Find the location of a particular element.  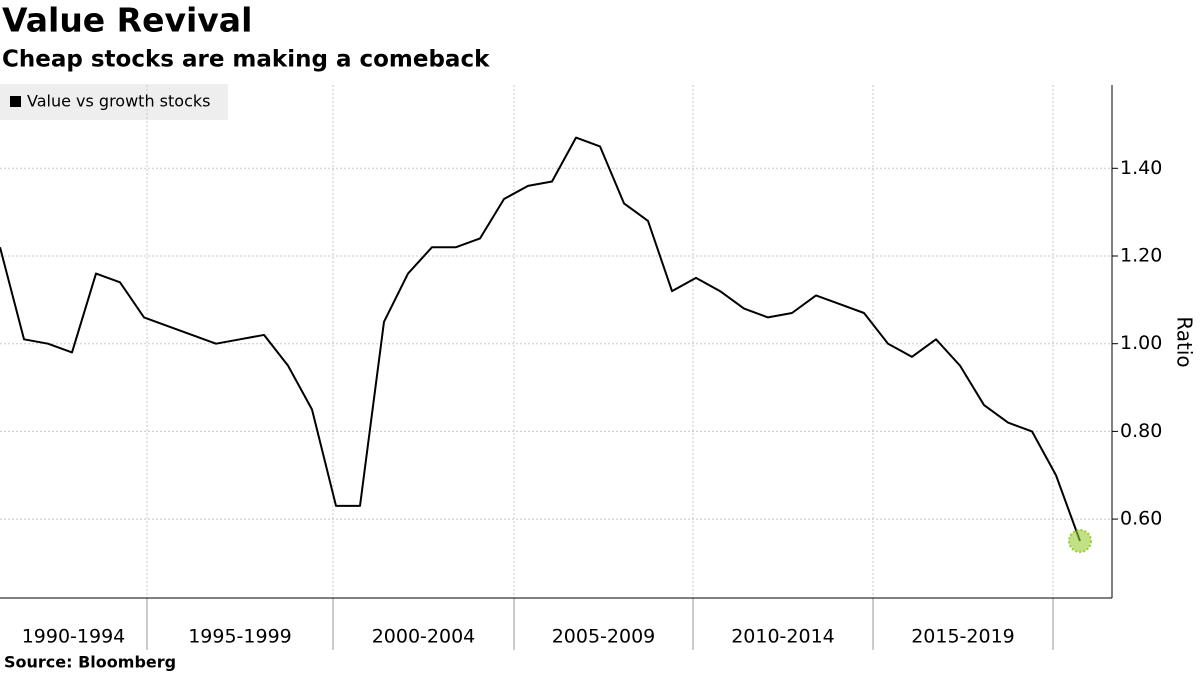

chart-subtitle: Cheap stocks are making a comeback is located at coordinates (246, 60).